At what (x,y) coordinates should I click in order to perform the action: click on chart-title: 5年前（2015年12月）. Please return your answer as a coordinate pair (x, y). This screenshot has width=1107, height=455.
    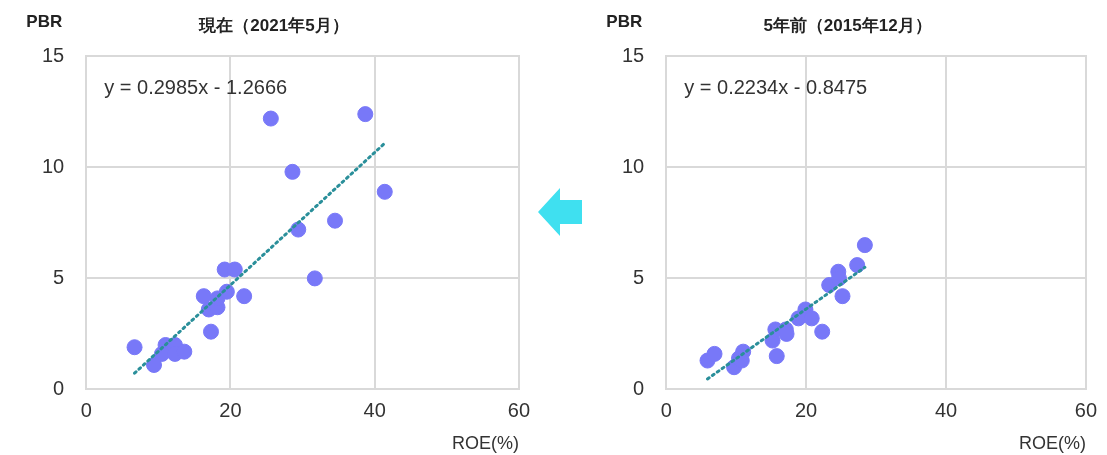
    Looking at the image, I should click on (847, 25).